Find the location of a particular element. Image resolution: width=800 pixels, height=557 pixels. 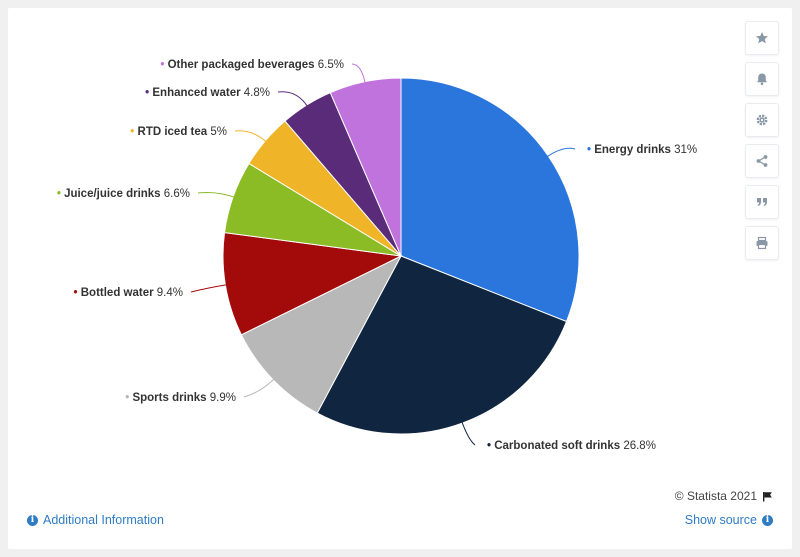

bell-icon is located at coordinates (762, 79).